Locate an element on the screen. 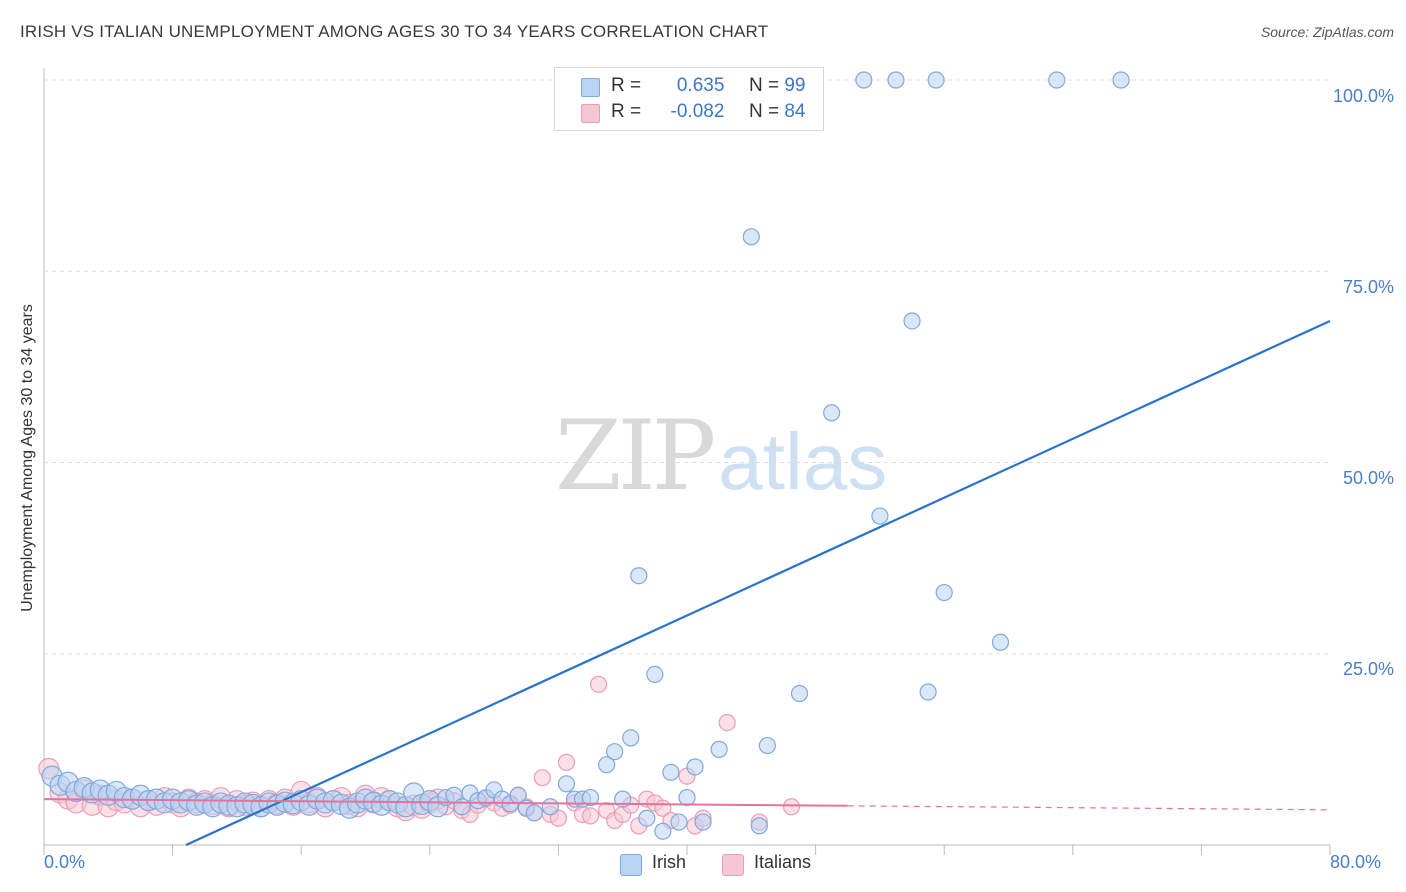 This screenshot has width=1406, height=892. watermark-atlas: atlas is located at coordinates (803, 461).